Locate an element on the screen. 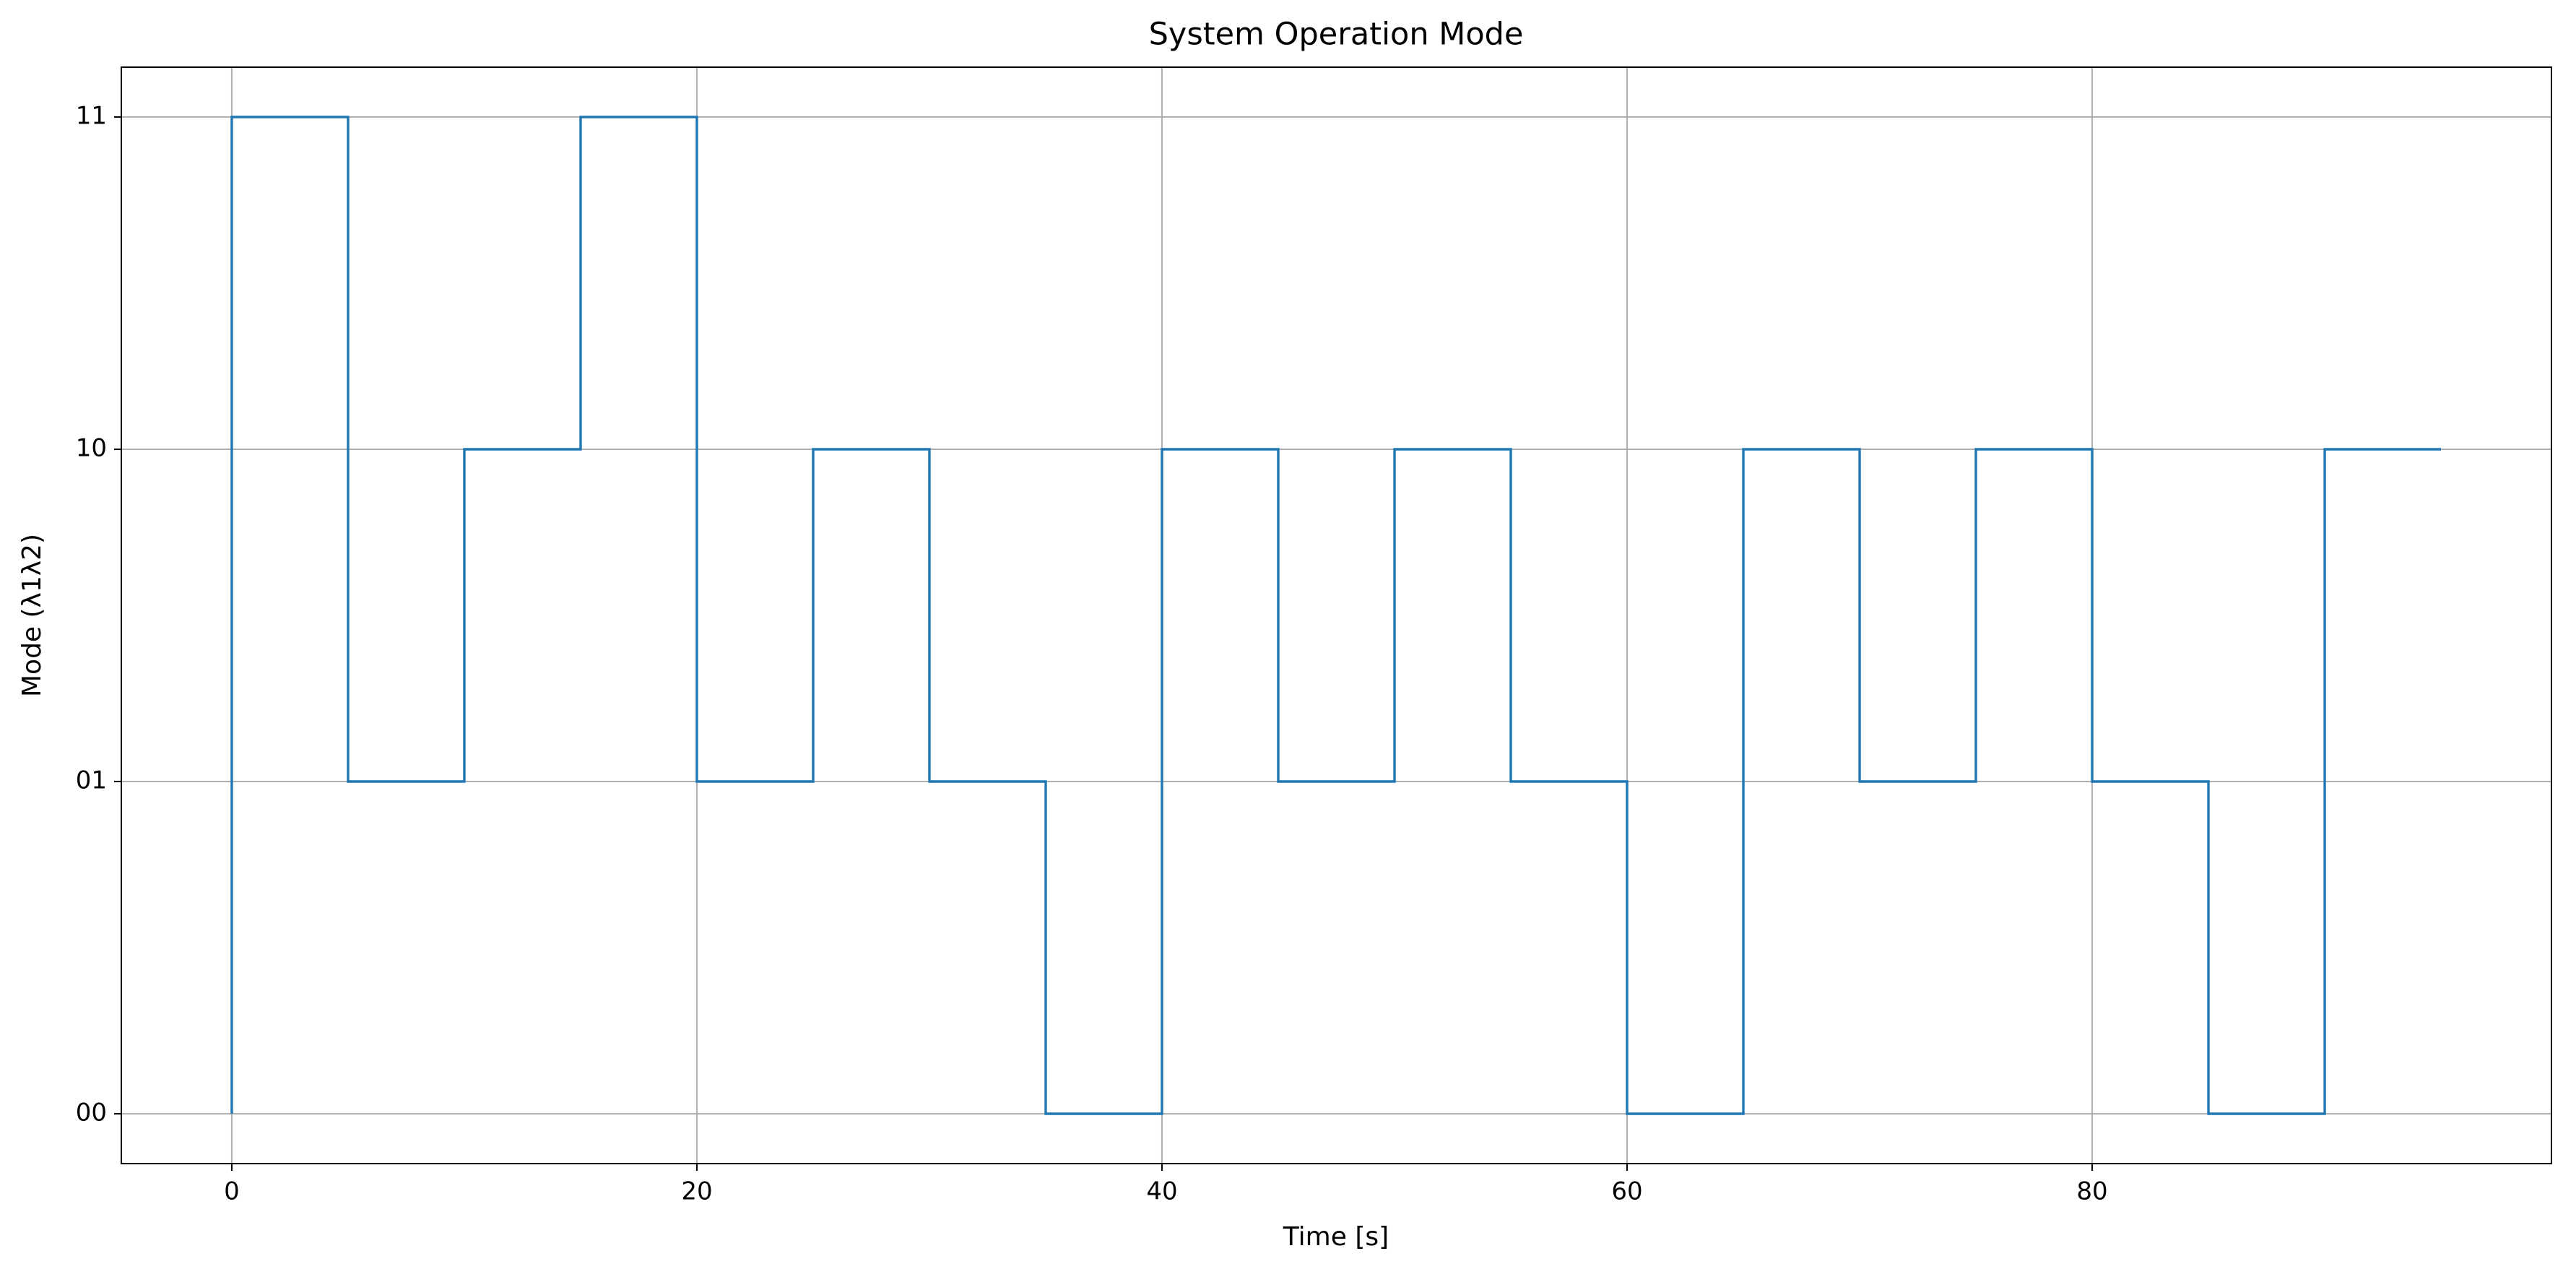 Image resolution: width=2576 pixels, height=1277 pixels. y-tick-label: 00 is located at coordinates (91, 1113).